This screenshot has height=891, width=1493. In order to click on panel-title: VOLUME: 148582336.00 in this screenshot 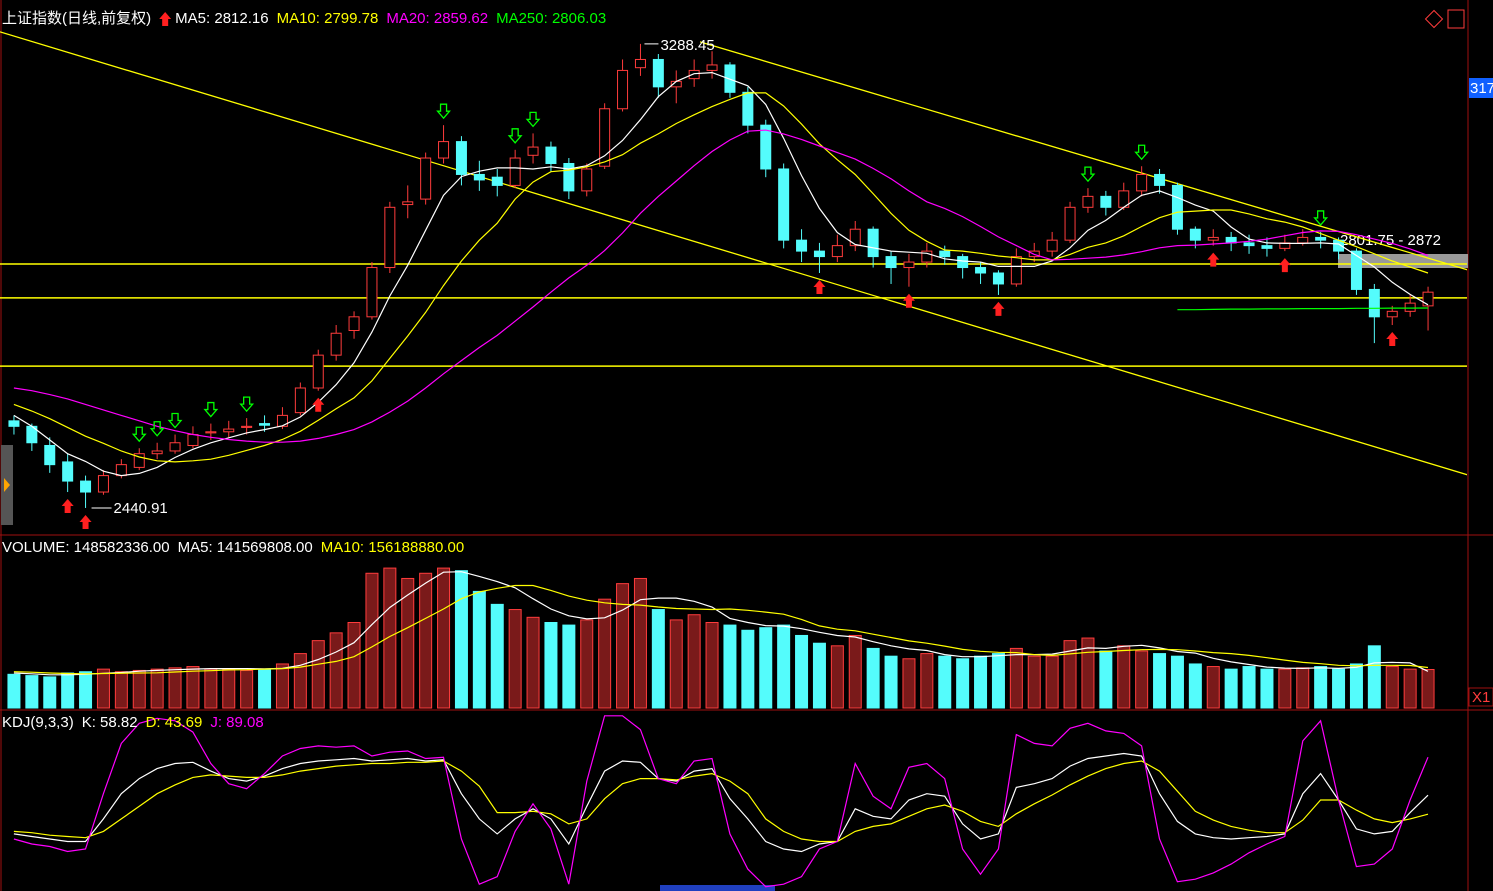, I will do `click(86, 547)`.